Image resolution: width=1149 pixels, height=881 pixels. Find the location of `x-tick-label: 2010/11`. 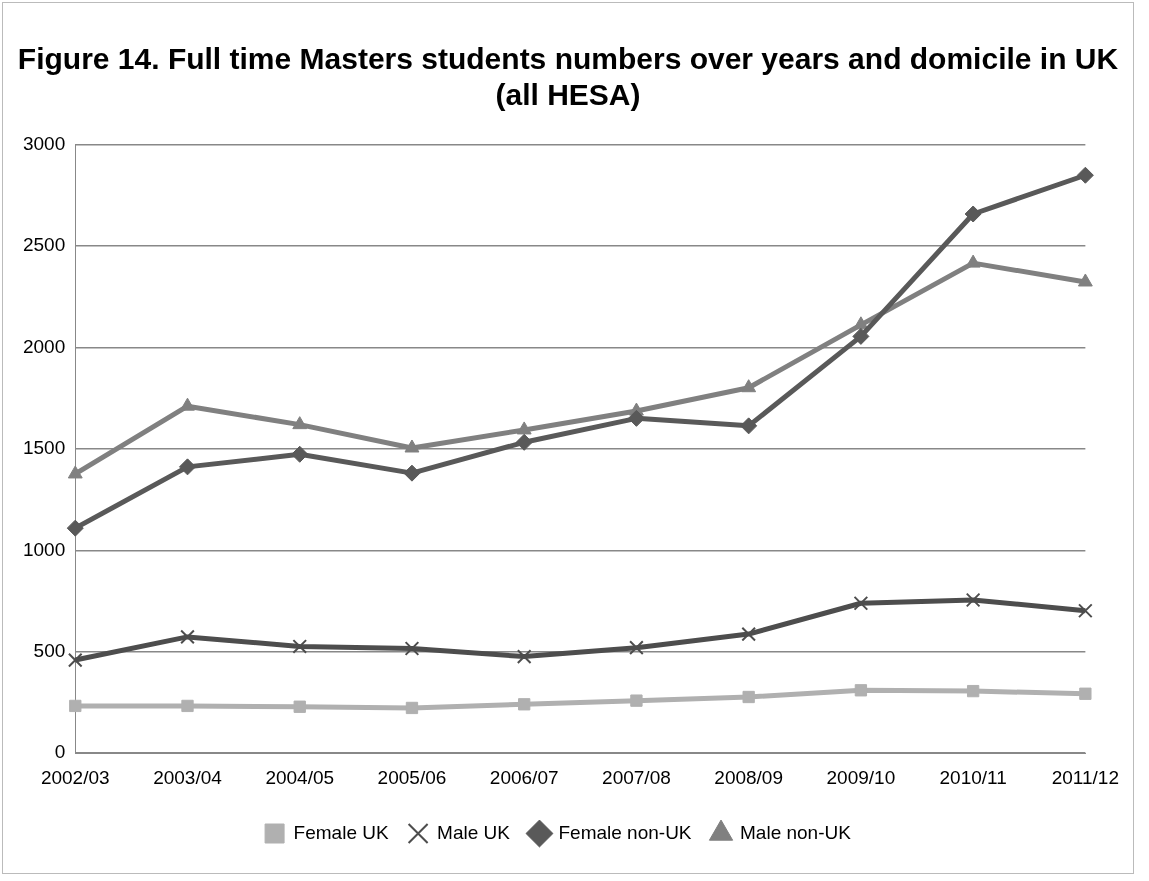

x-tick-label: 2010/11 is located at coordinates (973, 777).